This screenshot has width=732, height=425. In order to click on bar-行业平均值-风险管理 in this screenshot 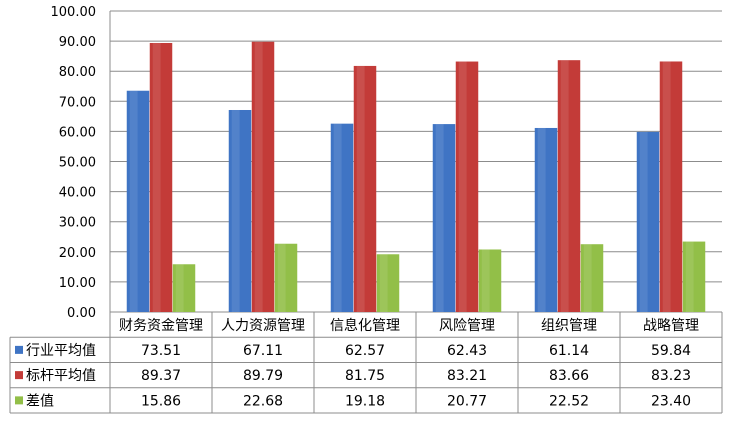, I will do `click(444, 218)`.